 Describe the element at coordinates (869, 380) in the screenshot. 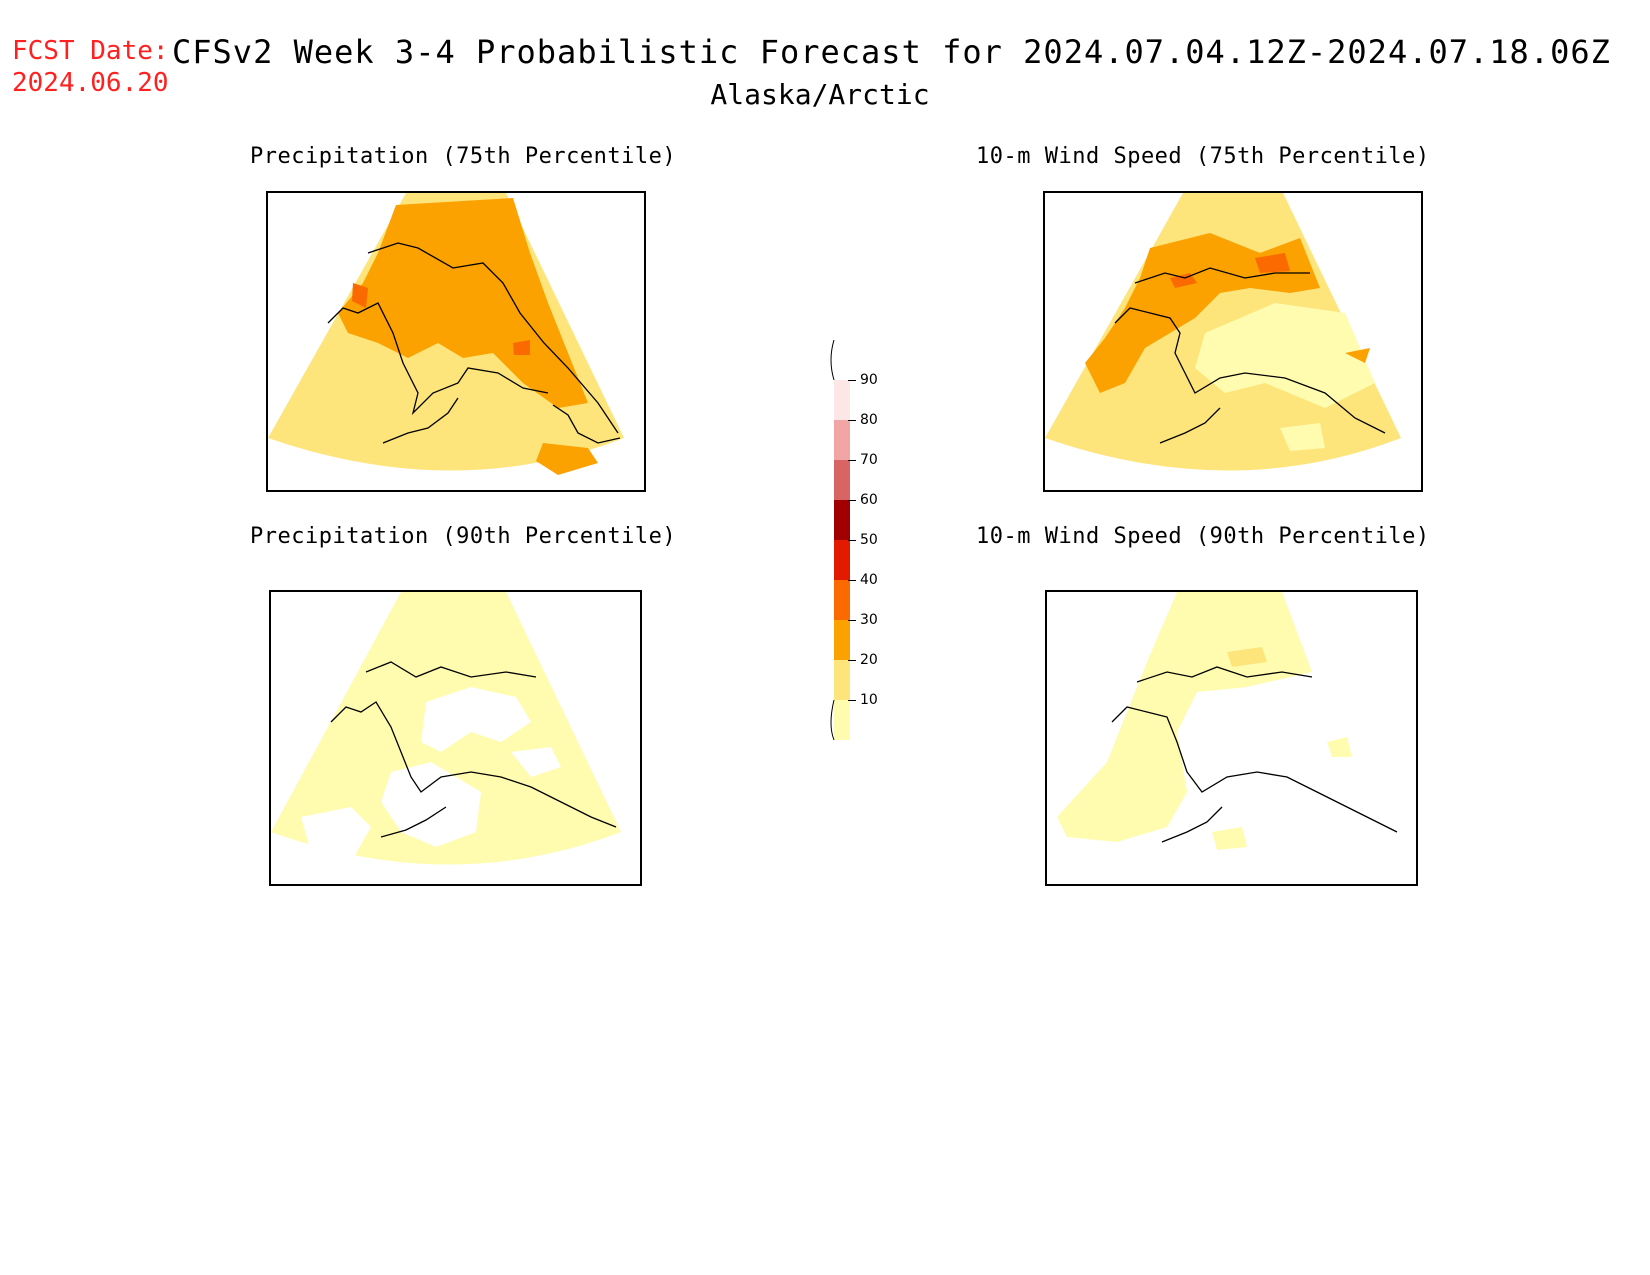

I see `legend-tick-label: 90` at that location.